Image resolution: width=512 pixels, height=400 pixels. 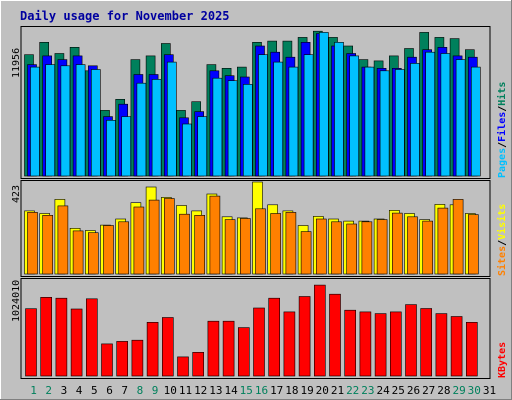 What do you see at coordinates (33, 390) in the screenshot?
I see `x-tick-label: 1` at bounding box center [33, 390].